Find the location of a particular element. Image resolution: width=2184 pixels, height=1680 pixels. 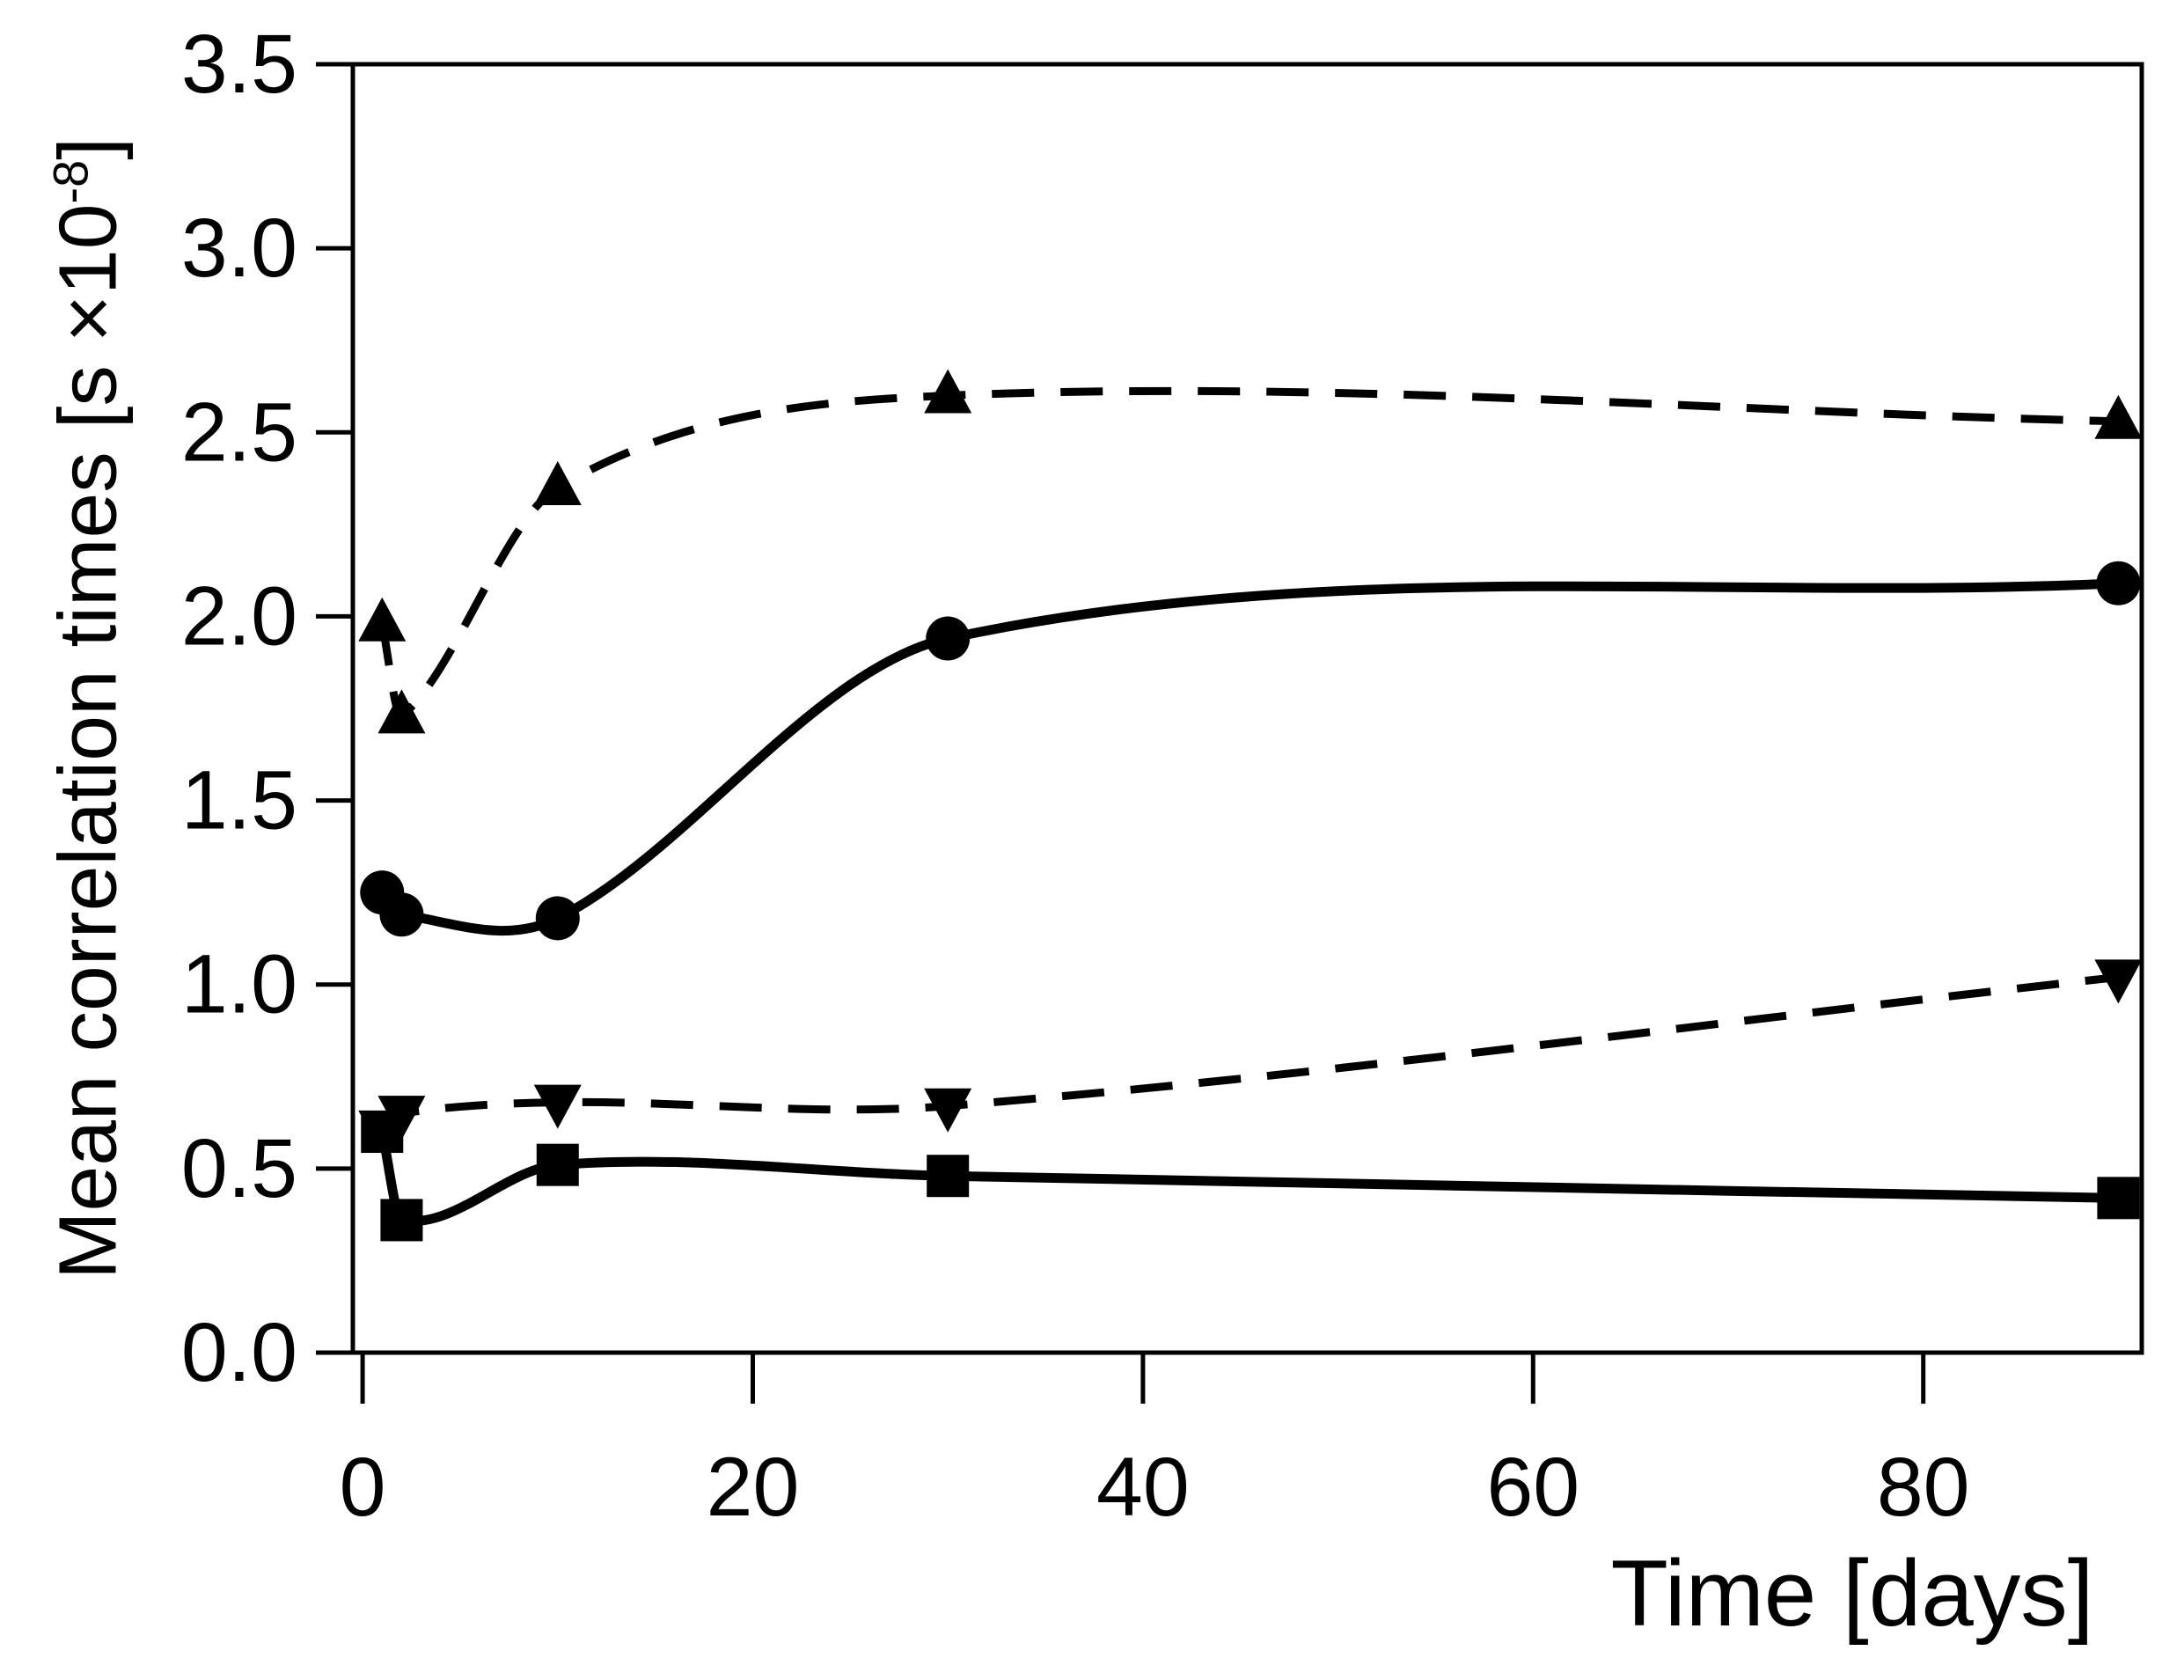

y-axis-title: Mean correlation times [s ×10-8] is located at coordinates (88, 708).